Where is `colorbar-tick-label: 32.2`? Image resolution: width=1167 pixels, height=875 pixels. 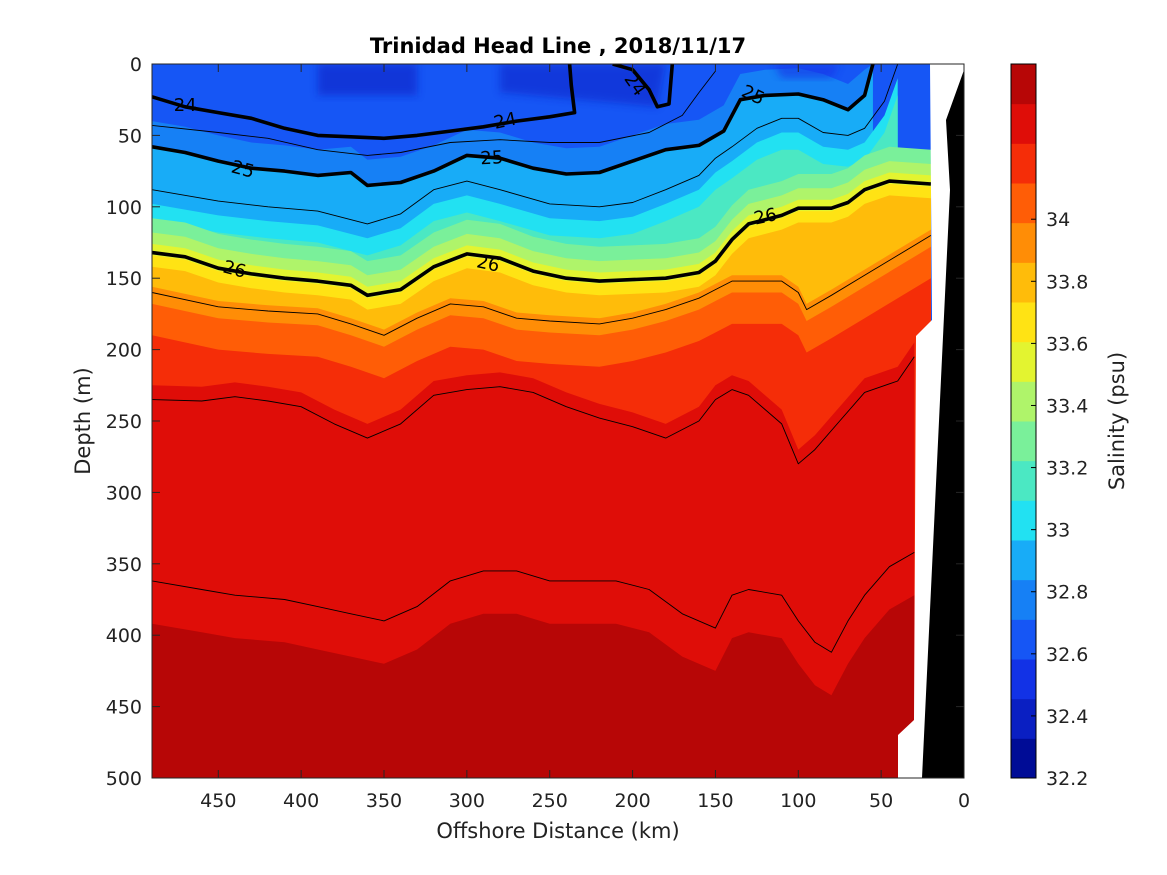
colorbar-tick-label: 32.2 is located at coordinates (1067, 779).